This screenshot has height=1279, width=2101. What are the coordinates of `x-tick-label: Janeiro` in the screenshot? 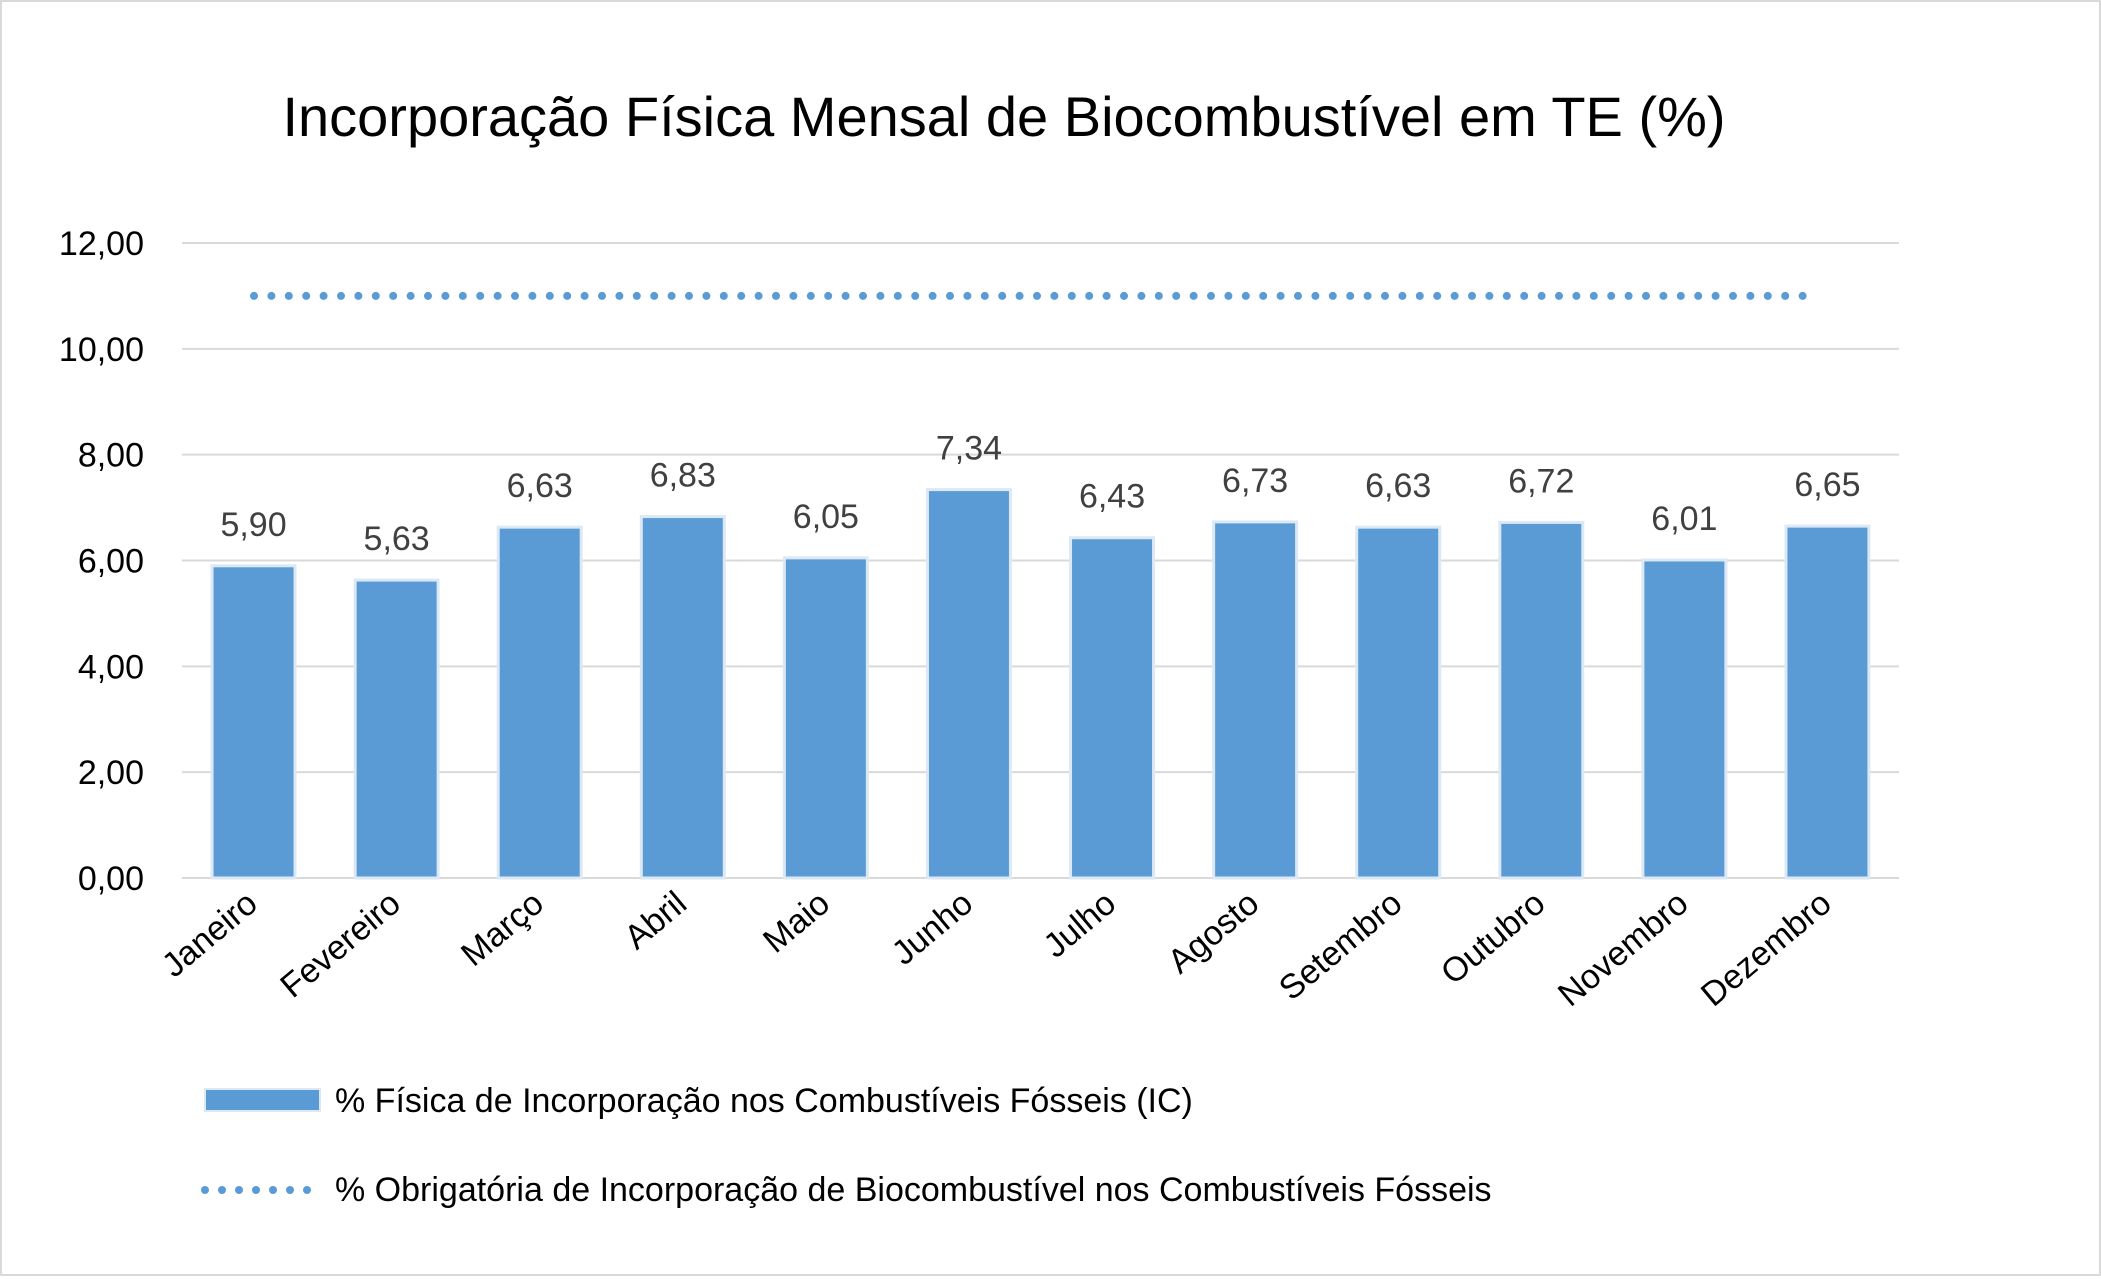 It's located at (210, 934).